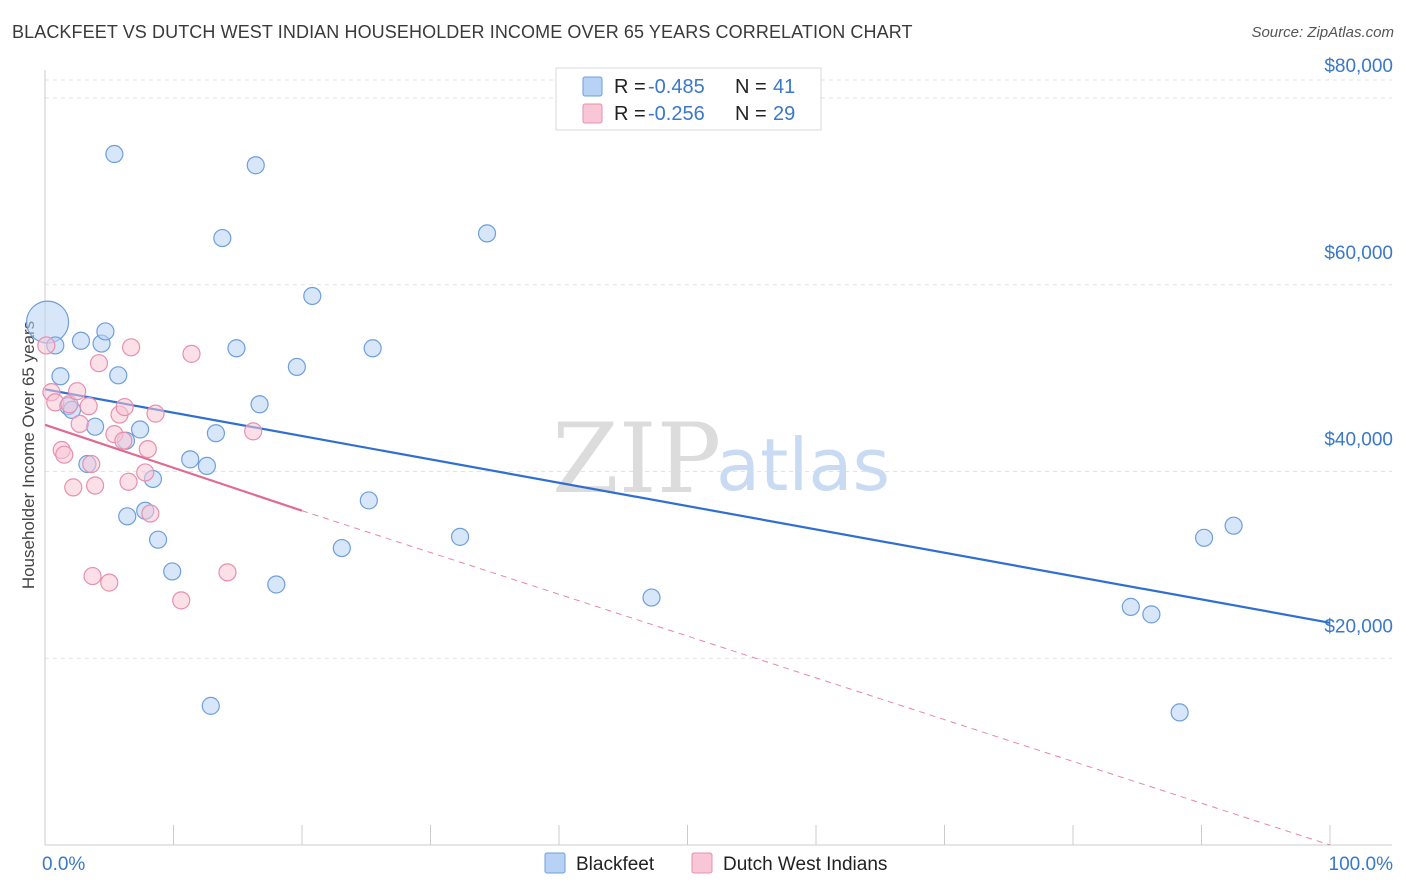  I want to click on legend-swatch-blackfeet, so click(592, 86).